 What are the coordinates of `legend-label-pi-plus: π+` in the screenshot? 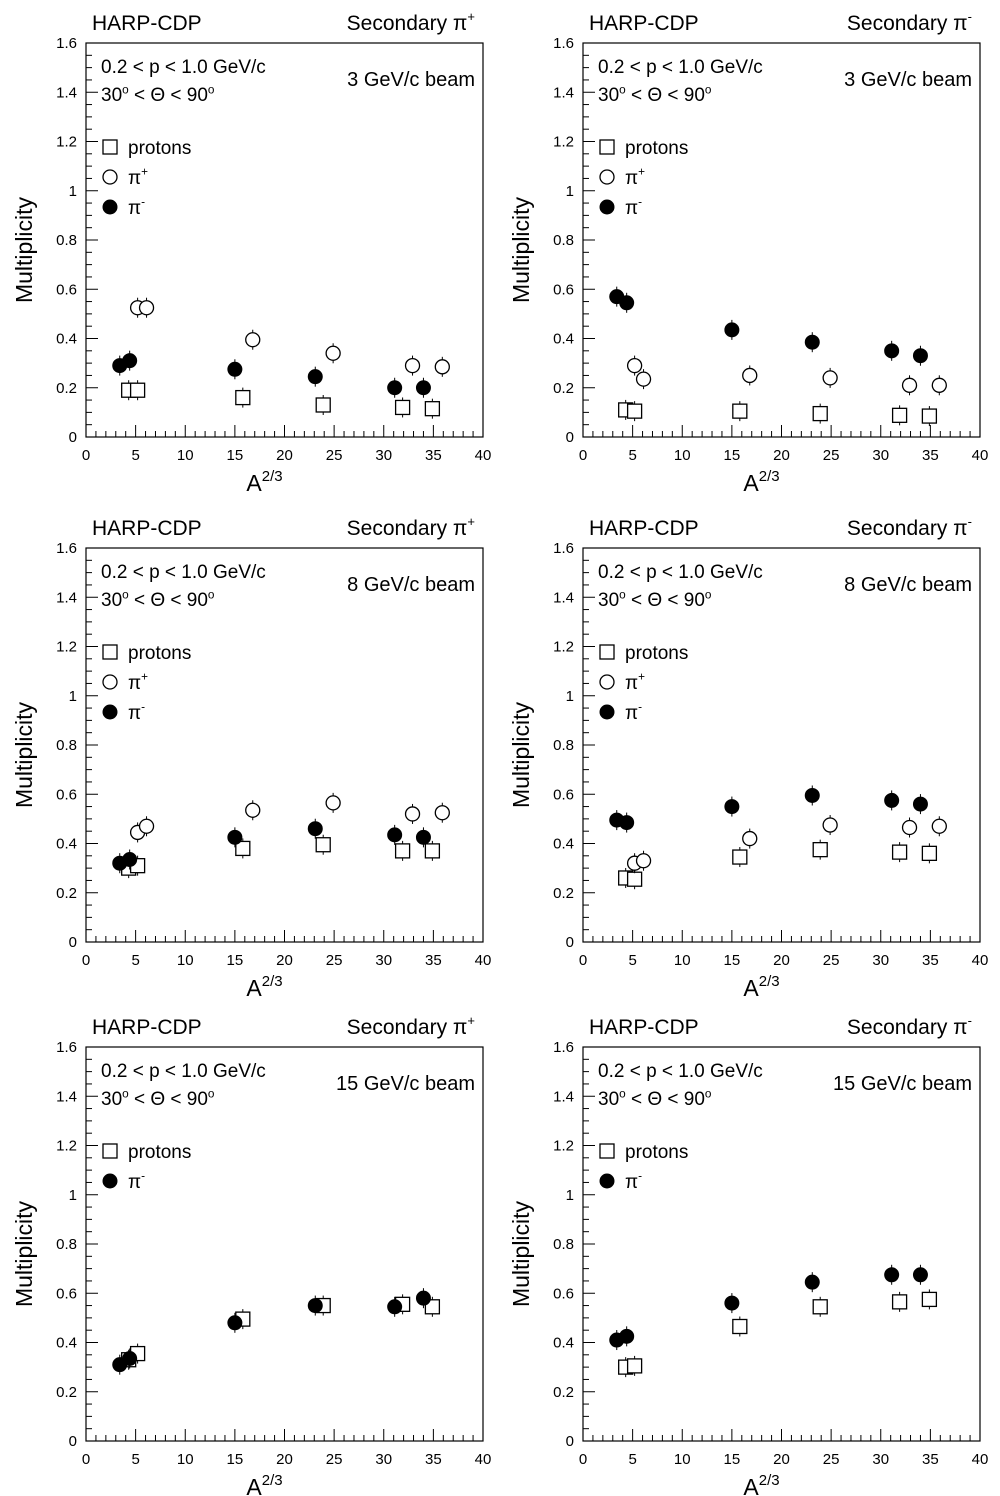 It's located at (635, 682).